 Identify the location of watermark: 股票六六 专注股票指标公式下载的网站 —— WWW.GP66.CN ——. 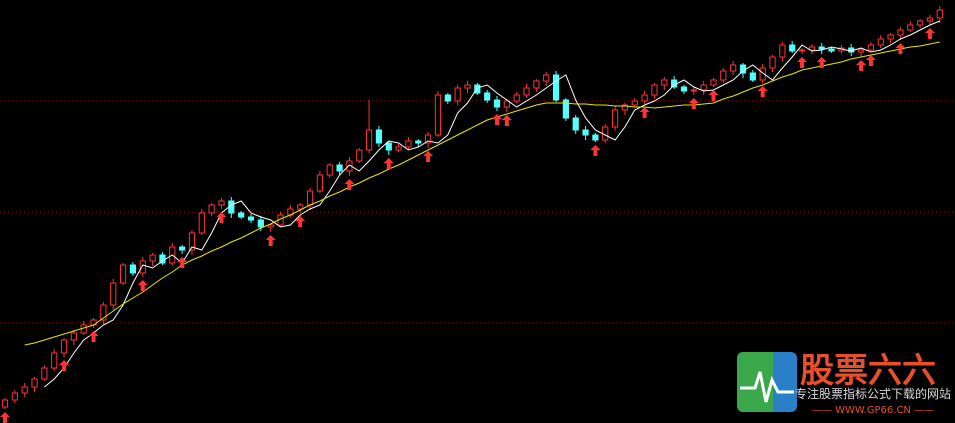
(844, 383).